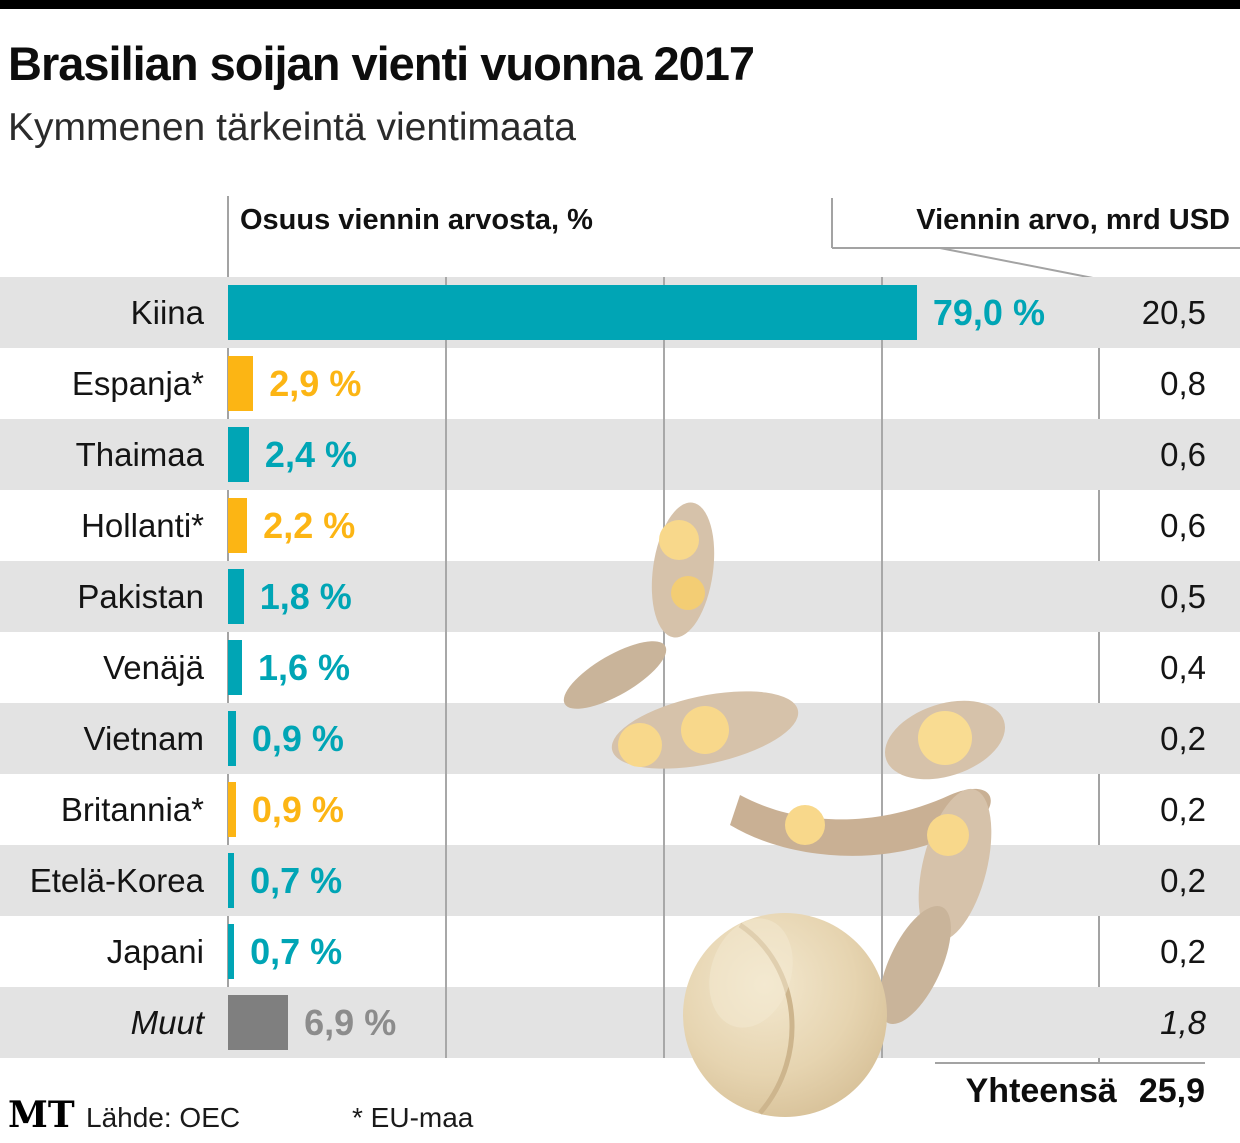 The width and height of the screenshot is (1240, 1143). I want to click on chart-row: Hollanti* 2,2 % 0,6, so click(620, 525).